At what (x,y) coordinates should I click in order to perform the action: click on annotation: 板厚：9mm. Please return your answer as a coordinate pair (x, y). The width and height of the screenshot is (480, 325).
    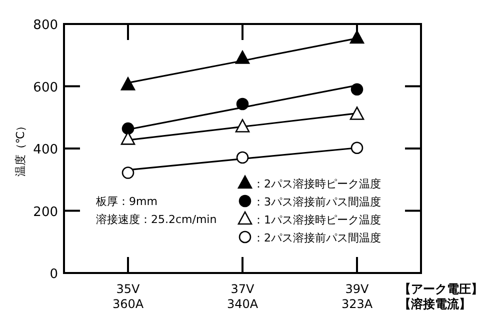
    Looking at the image, I should click on (126, 201).